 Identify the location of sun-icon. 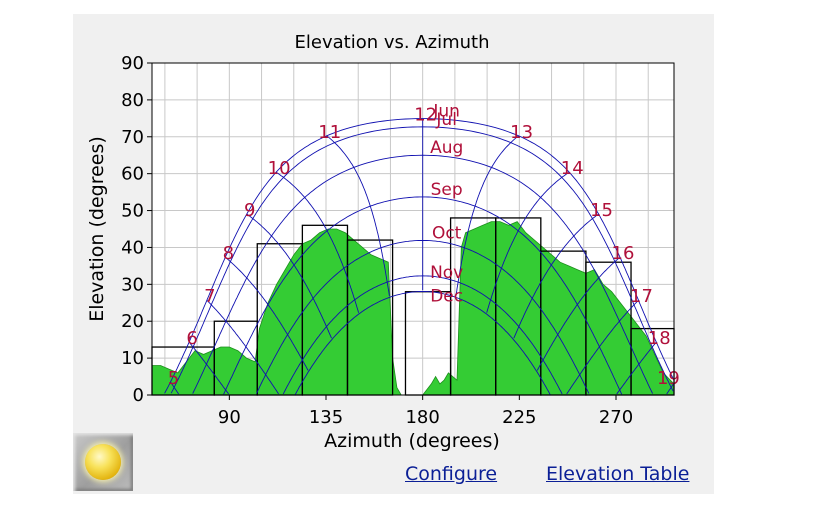
(103, 462).